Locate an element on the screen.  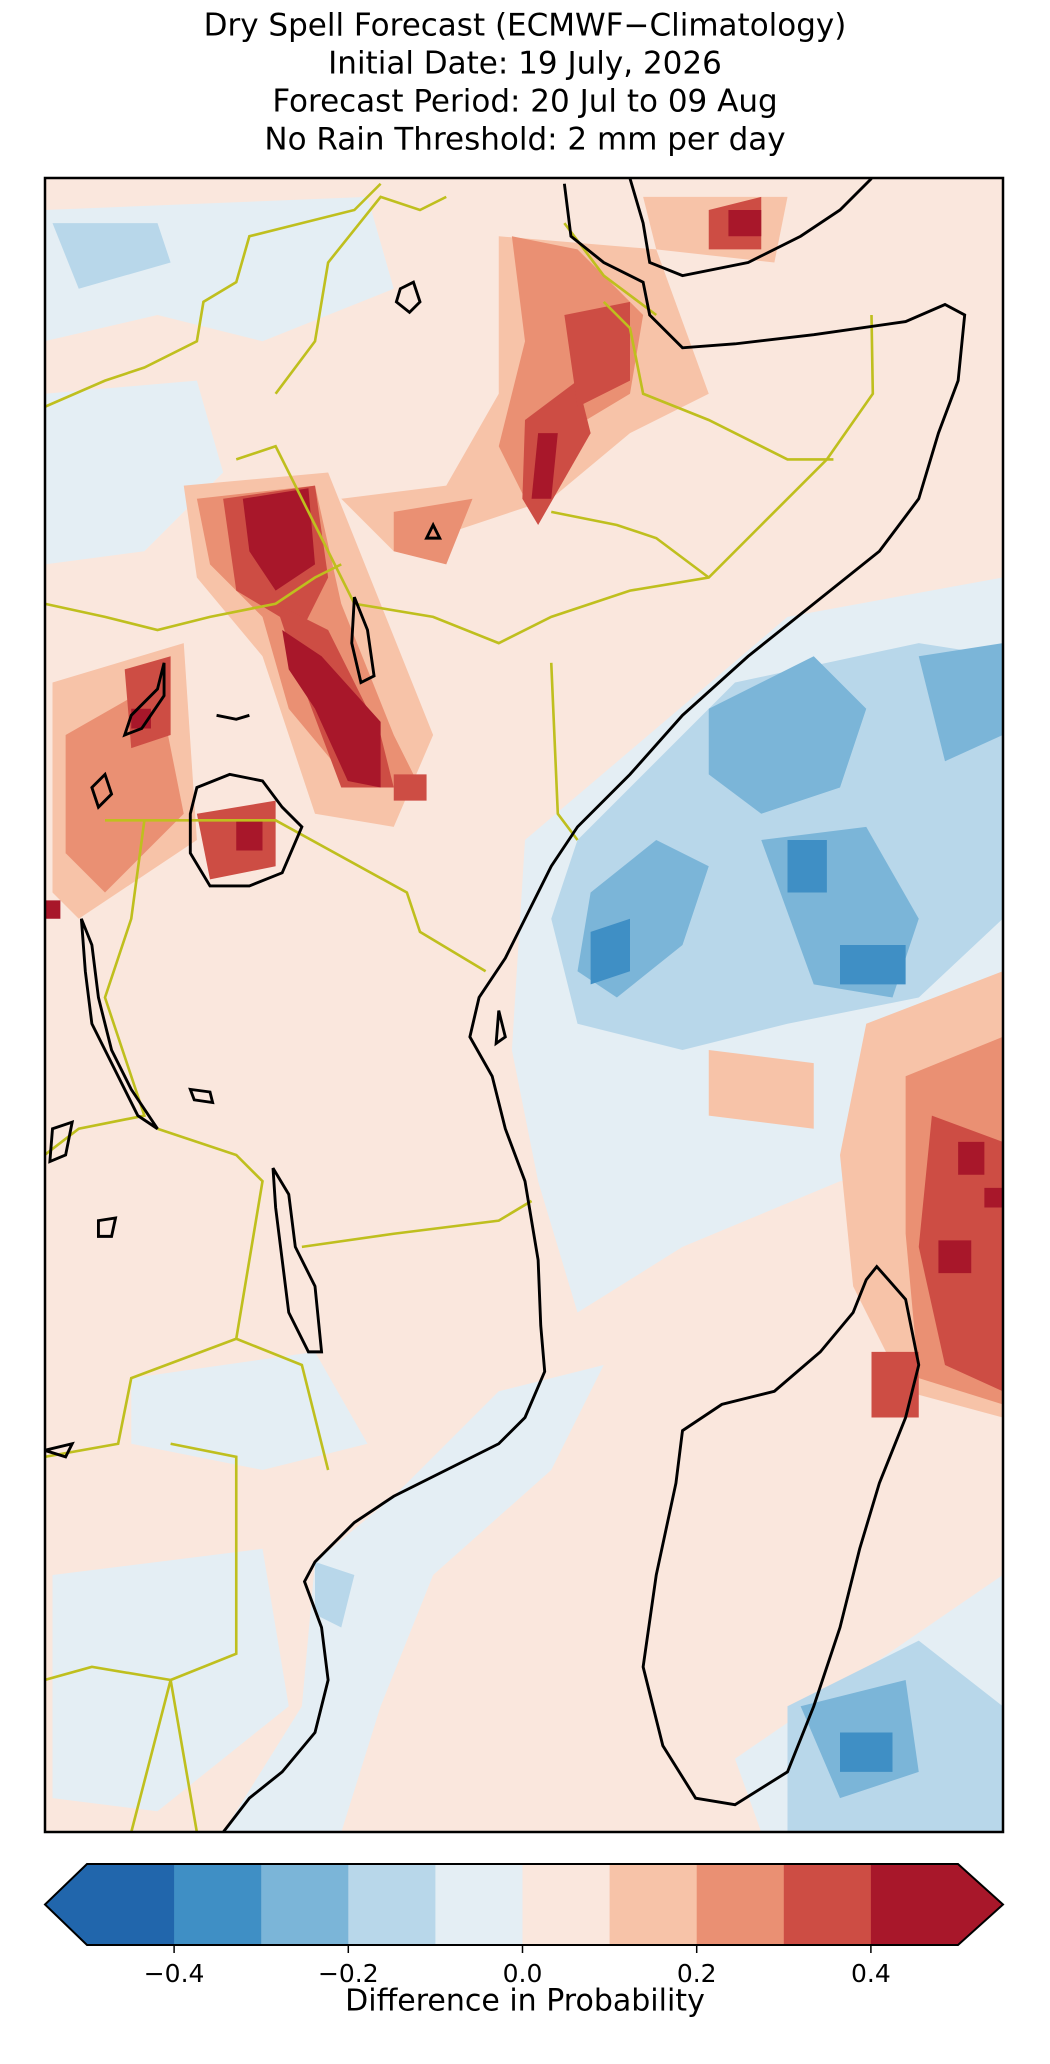
title-line: Dry Spell Forecast (ECMWF−Climatology) is located at coordinates (525, 26).